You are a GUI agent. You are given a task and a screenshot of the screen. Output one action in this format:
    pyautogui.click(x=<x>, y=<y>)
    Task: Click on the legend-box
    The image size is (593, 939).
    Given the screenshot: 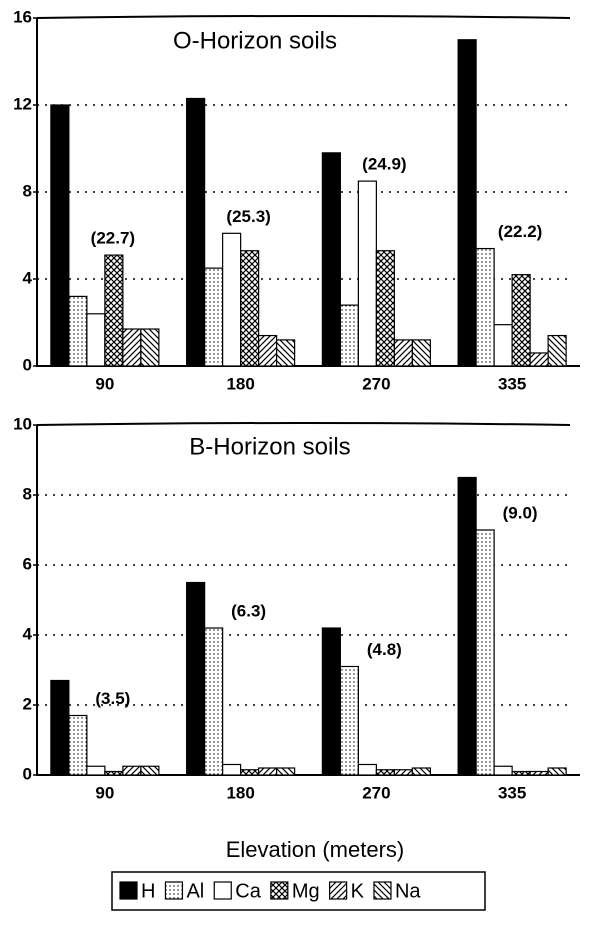 What is the action you would take?
    pyautogui.click(x=298, y=891)
    